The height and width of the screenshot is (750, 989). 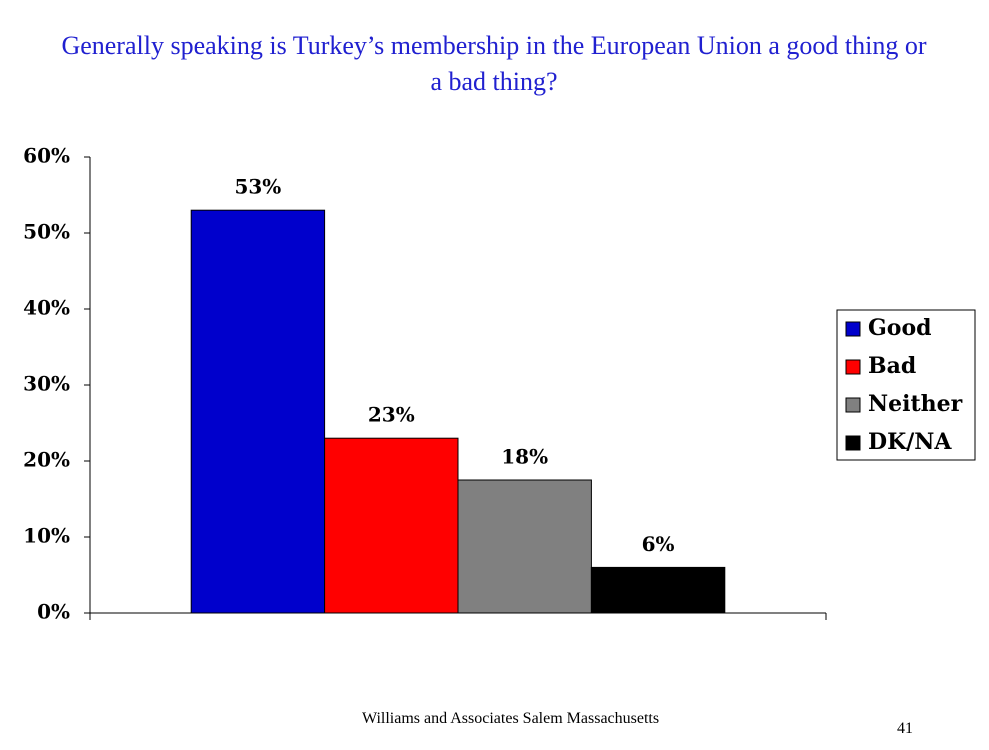 I want to click on y-tick-label: 50%, so click(x=46, y=232).